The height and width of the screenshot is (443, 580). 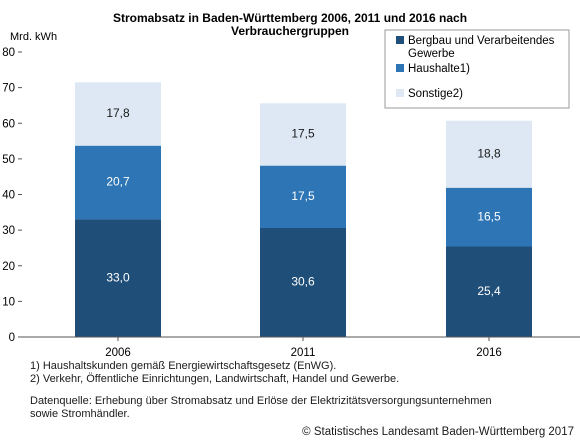 I want to click on y-axis-unit-label: Mrd. kWh, so click(x=33, y=37).